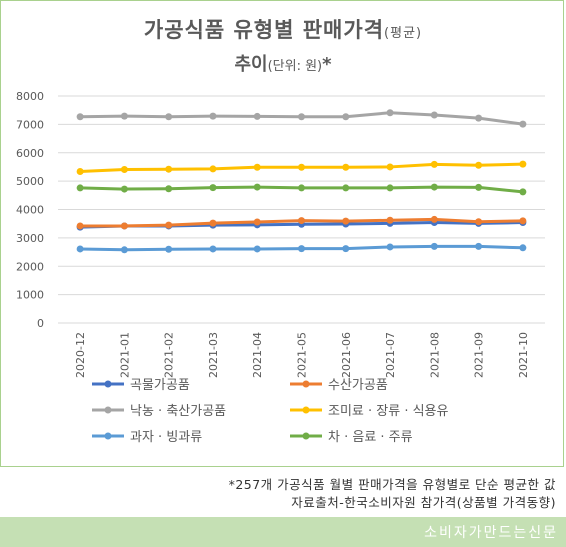 The image size is (566, 547). I want to click on legend-item: 낙농 · 축산가공품, so click(159, 411).